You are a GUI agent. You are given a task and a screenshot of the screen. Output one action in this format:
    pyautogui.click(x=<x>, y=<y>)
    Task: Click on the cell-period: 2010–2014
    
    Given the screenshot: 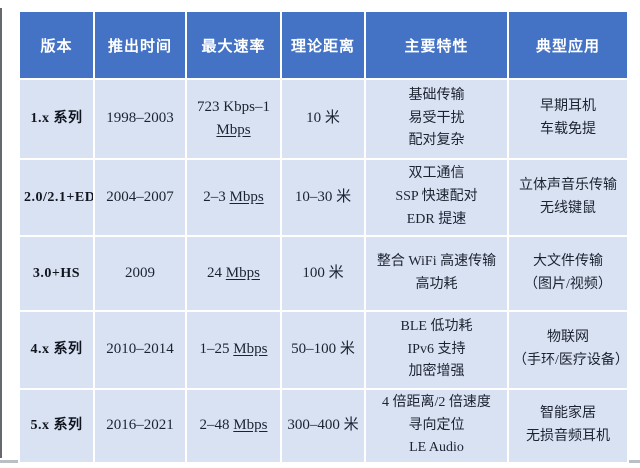 What is the action you would take?
    pyautogui.click(x=140, y=350)
    